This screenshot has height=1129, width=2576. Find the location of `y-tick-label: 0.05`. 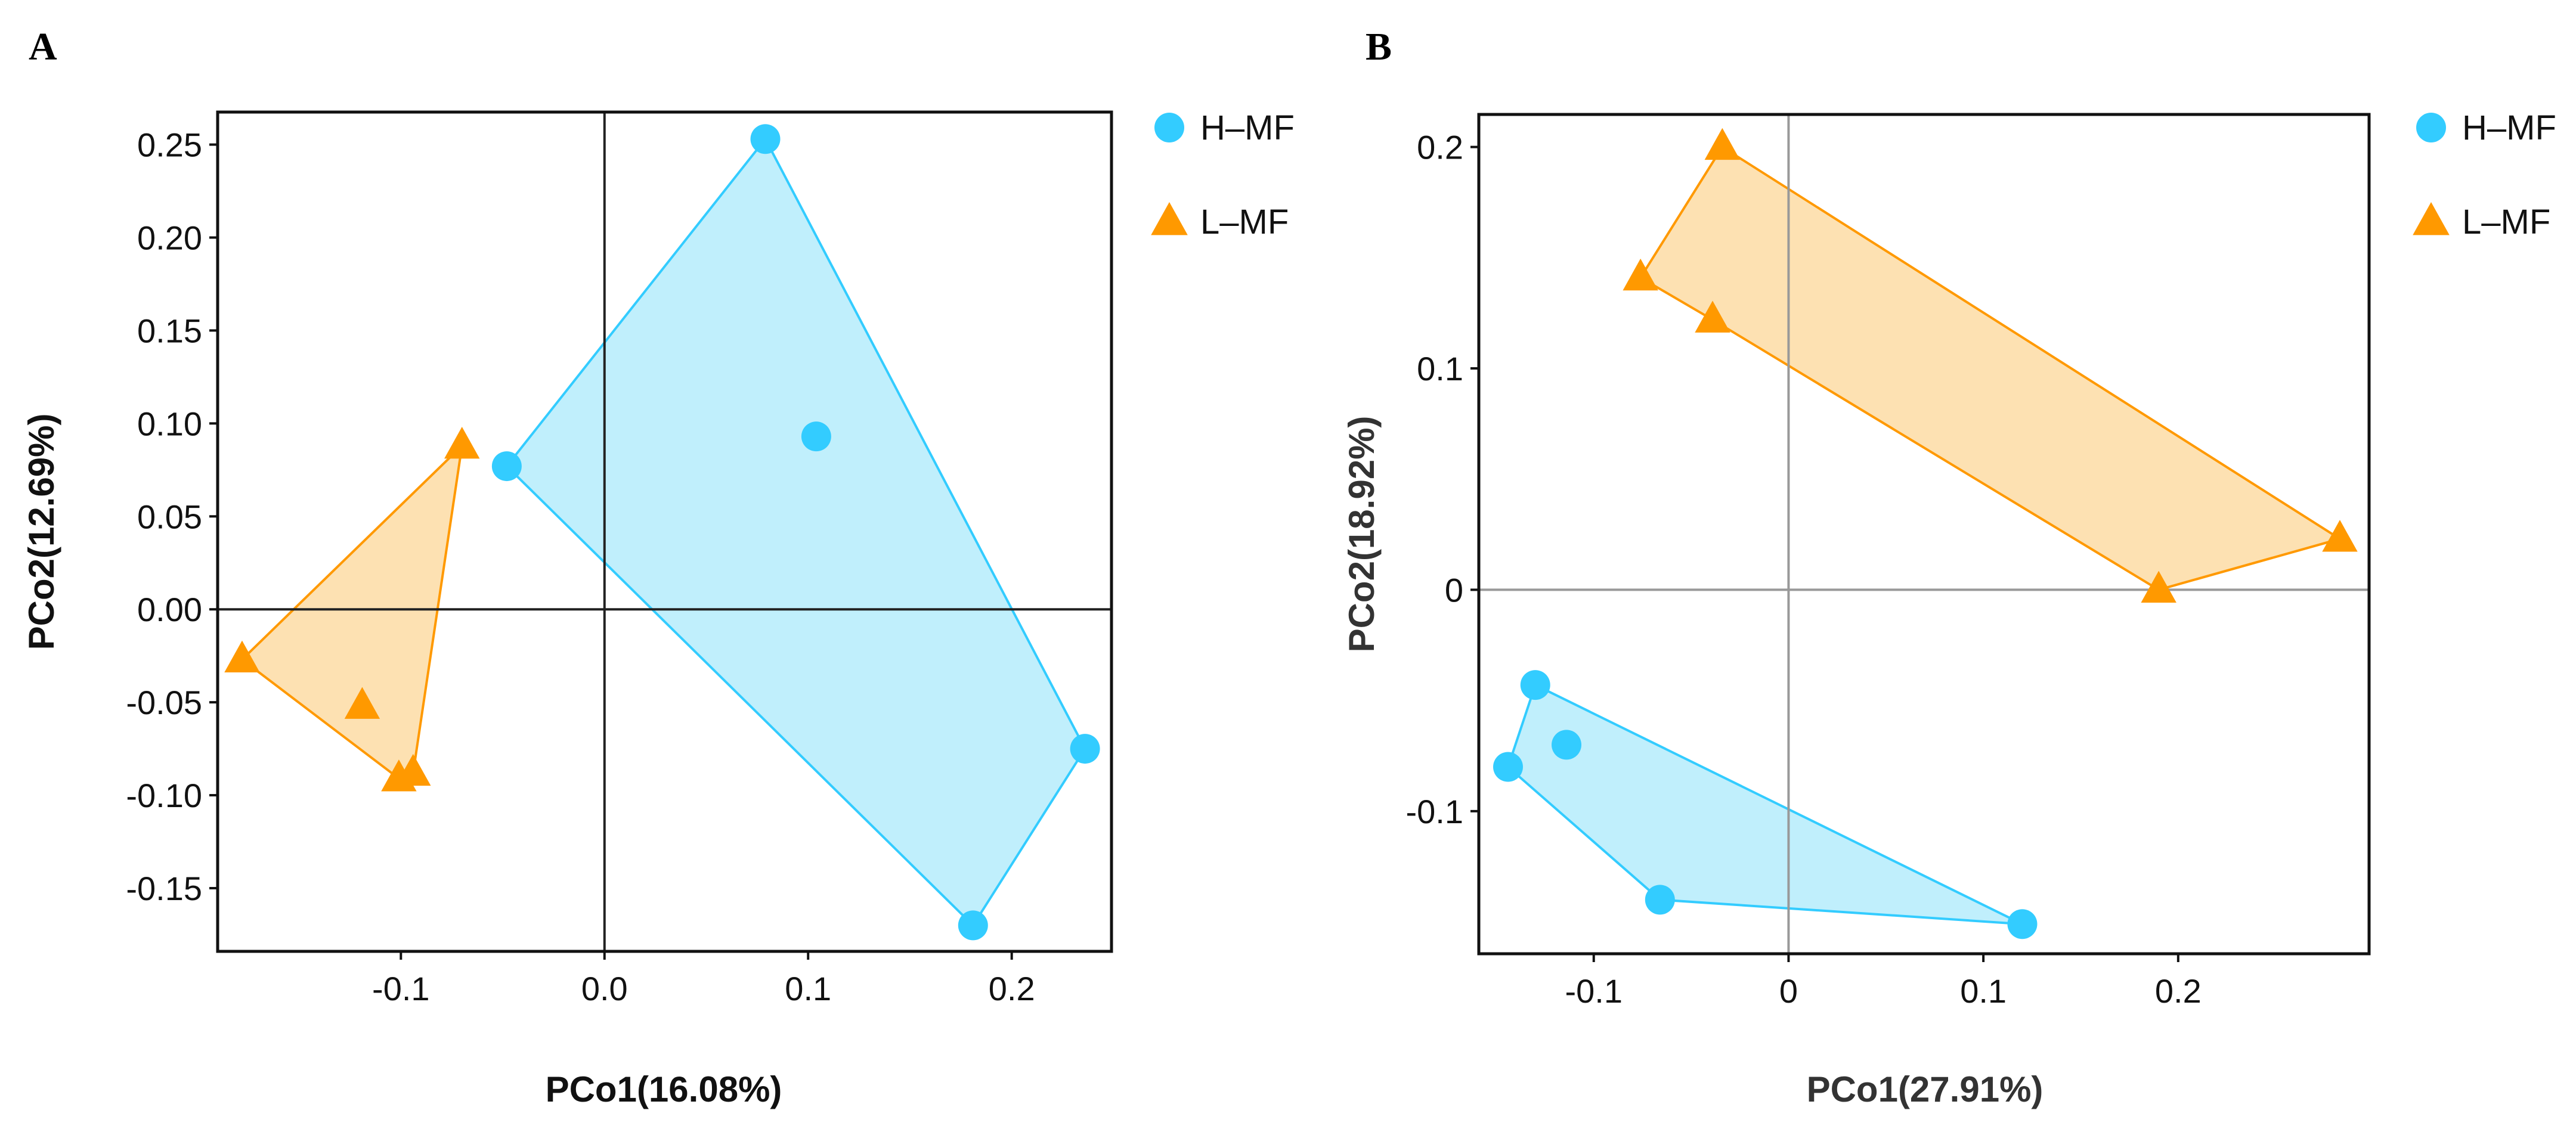

y-tick-label: 0.05 is located at coordinates (170, 516).